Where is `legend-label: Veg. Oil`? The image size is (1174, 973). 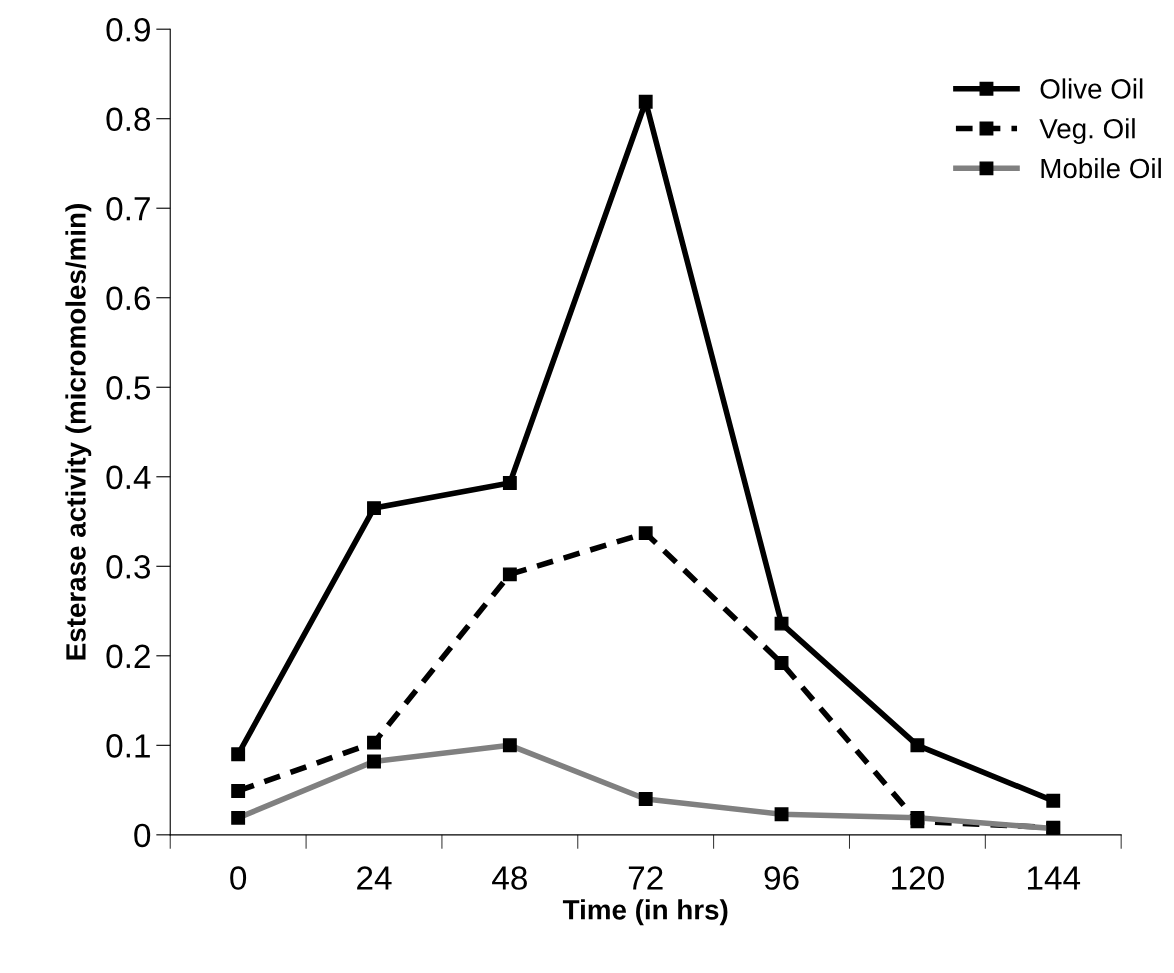
legend-label: Veg. Oil is located at coordinates (1087, 131).